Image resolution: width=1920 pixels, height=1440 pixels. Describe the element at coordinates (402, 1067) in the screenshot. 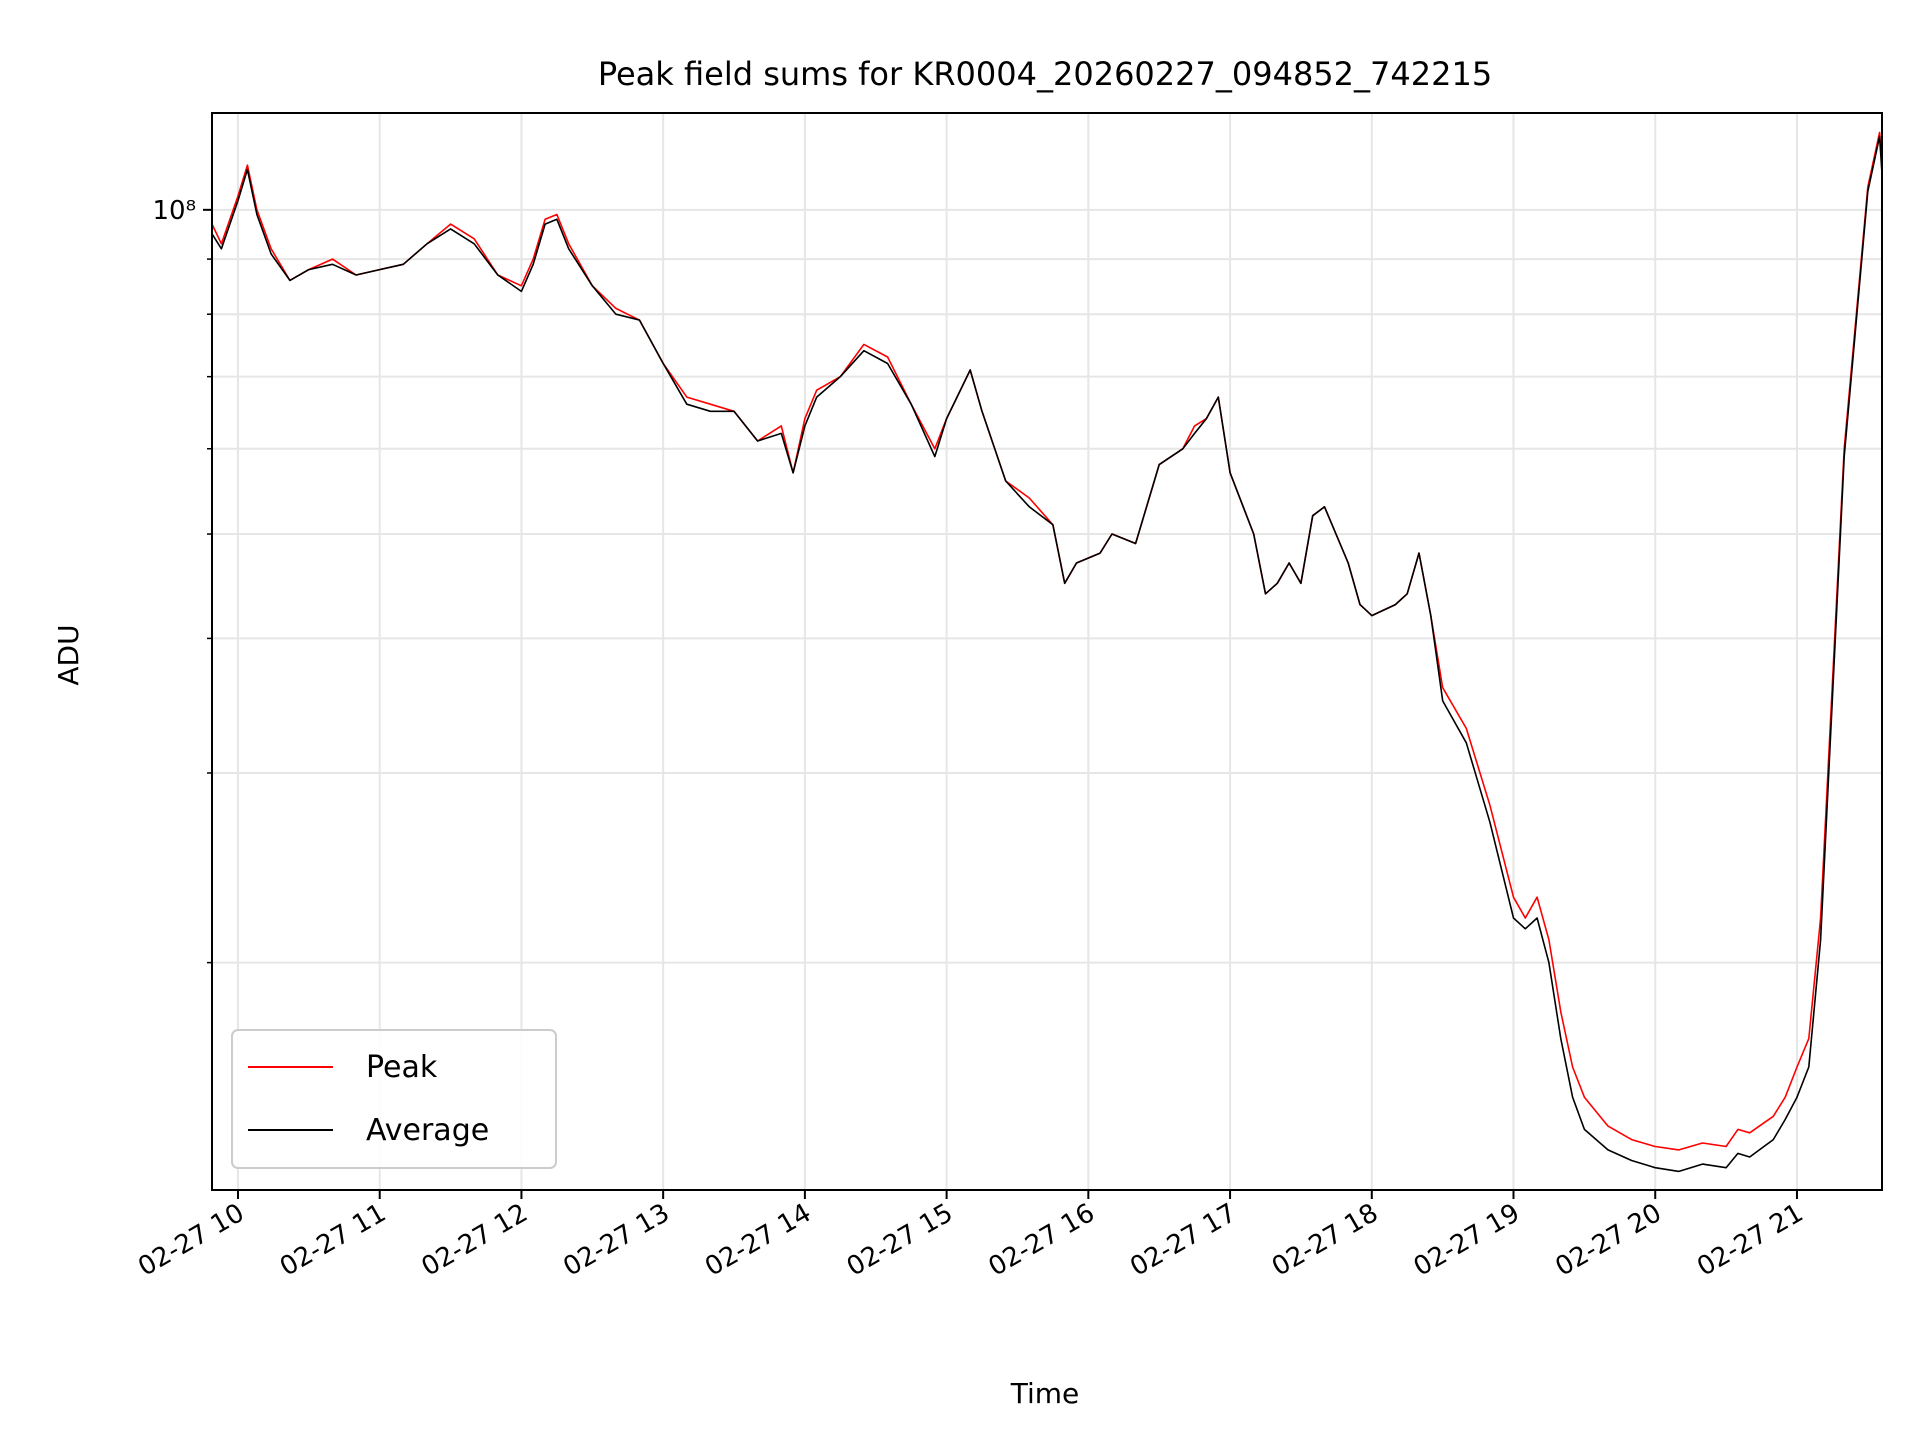

I see `legend-label-peak: Peak` at that location.